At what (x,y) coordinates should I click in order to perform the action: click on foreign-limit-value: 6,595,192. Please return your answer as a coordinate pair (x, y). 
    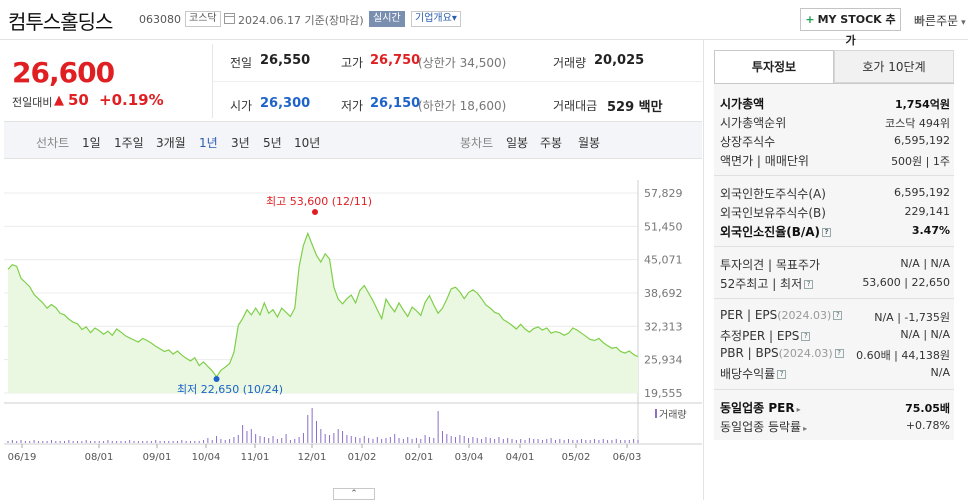
    Looking at the image, I should click on (922, 192).